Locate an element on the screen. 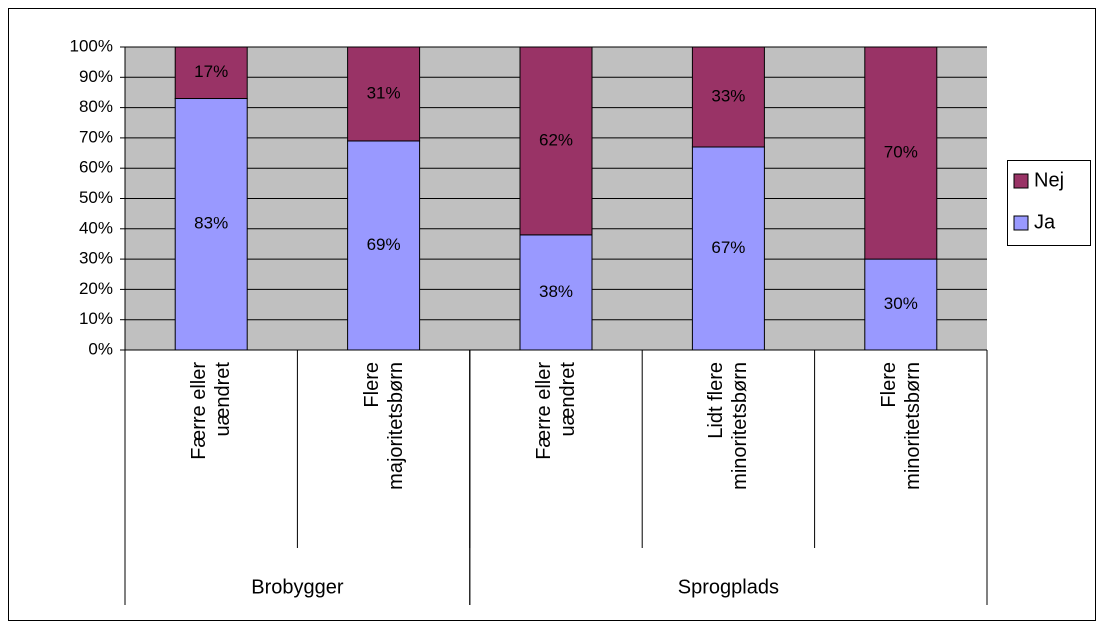 This screenshot has height=626, width=1103. y-tick-label: 100% is located at coordinates (91, 45).